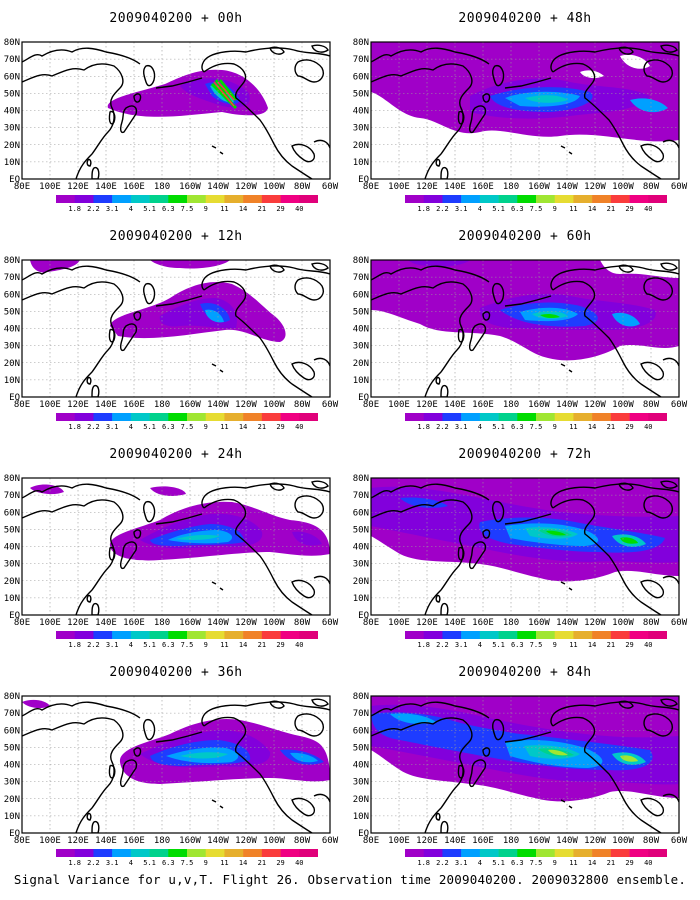 This screenshot has width=700, height=900. Describe the element at coordinates (455, 623) in the screenshot. I see `lon-tick-label: 140E` at that location.